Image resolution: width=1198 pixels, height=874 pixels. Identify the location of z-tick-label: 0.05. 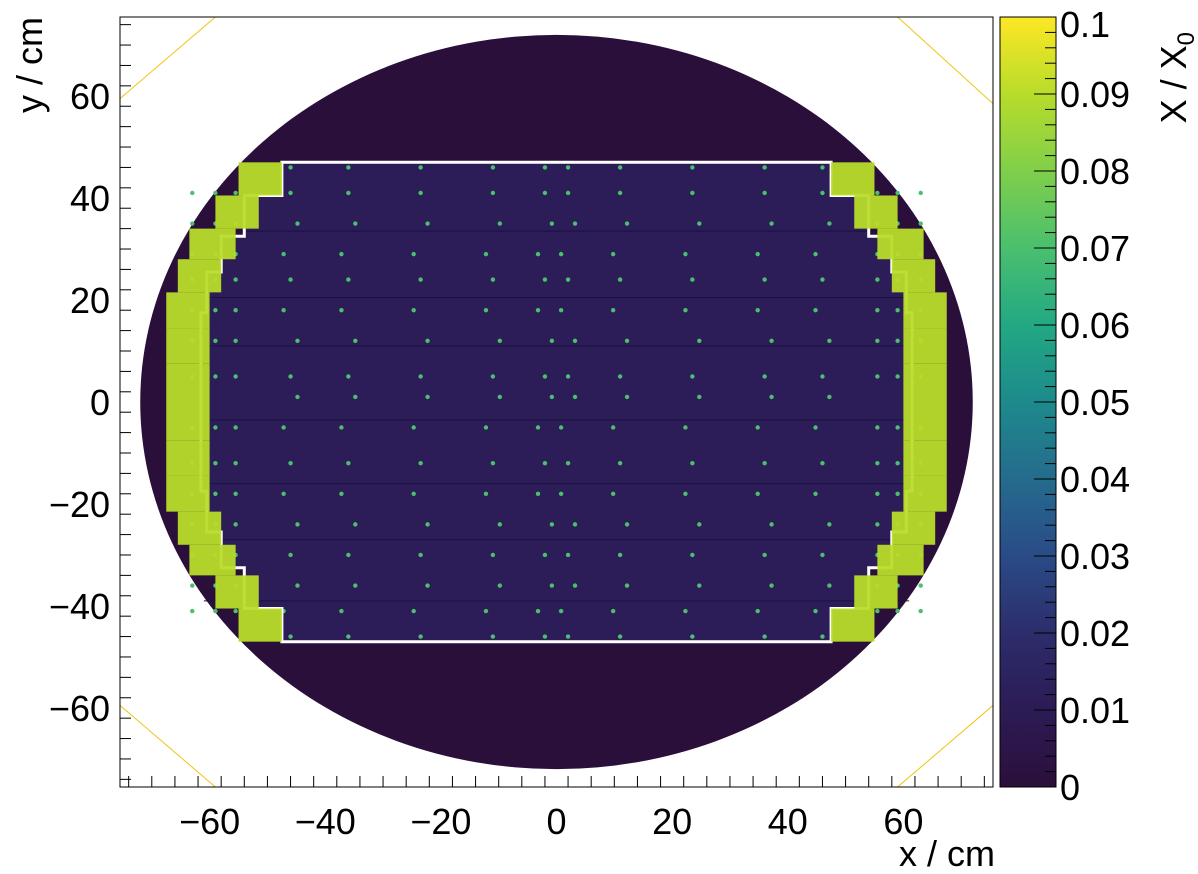
(1095, 402).